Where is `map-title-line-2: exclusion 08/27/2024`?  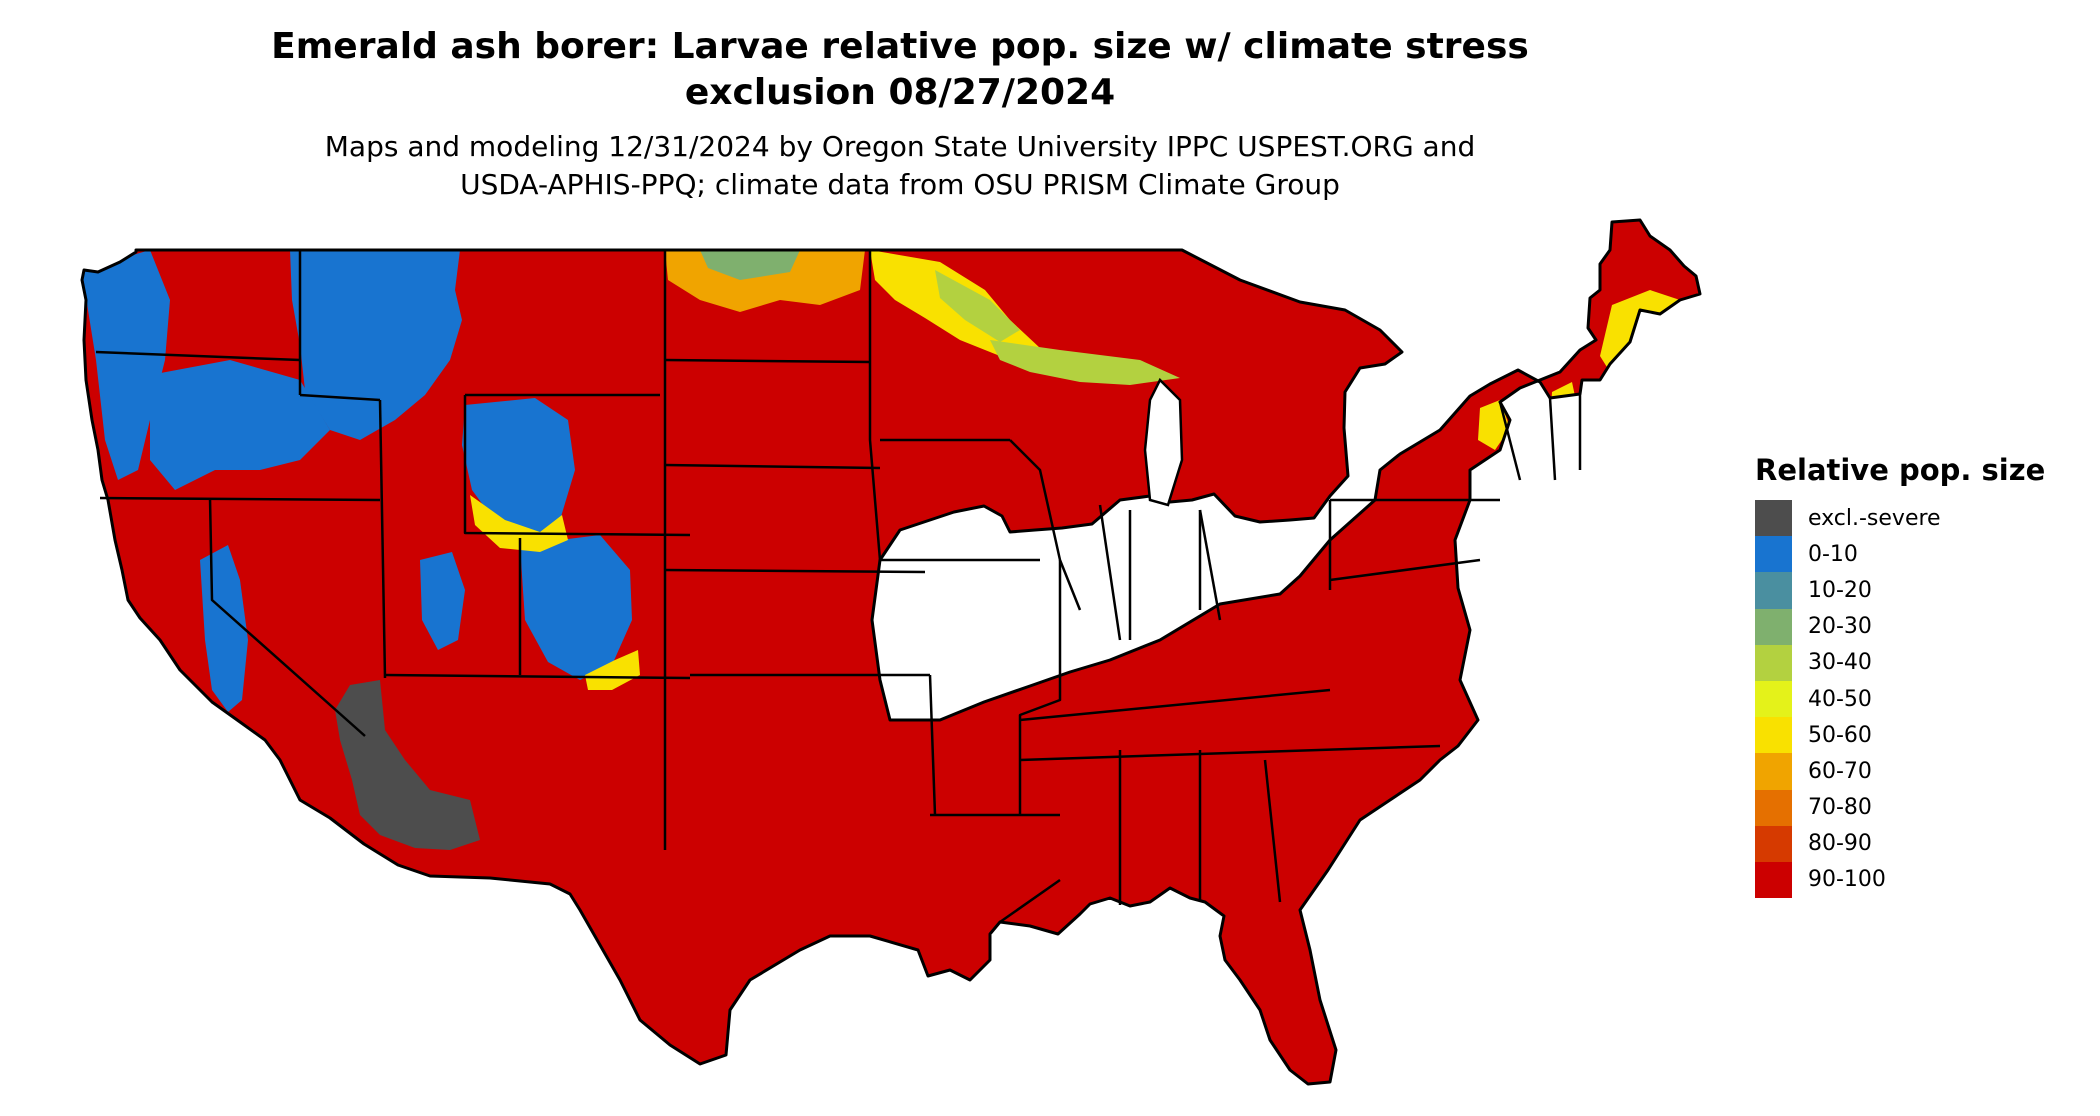
map-title-line-2: exclusion 08/27/2024 is located at coordinates (900, 92).